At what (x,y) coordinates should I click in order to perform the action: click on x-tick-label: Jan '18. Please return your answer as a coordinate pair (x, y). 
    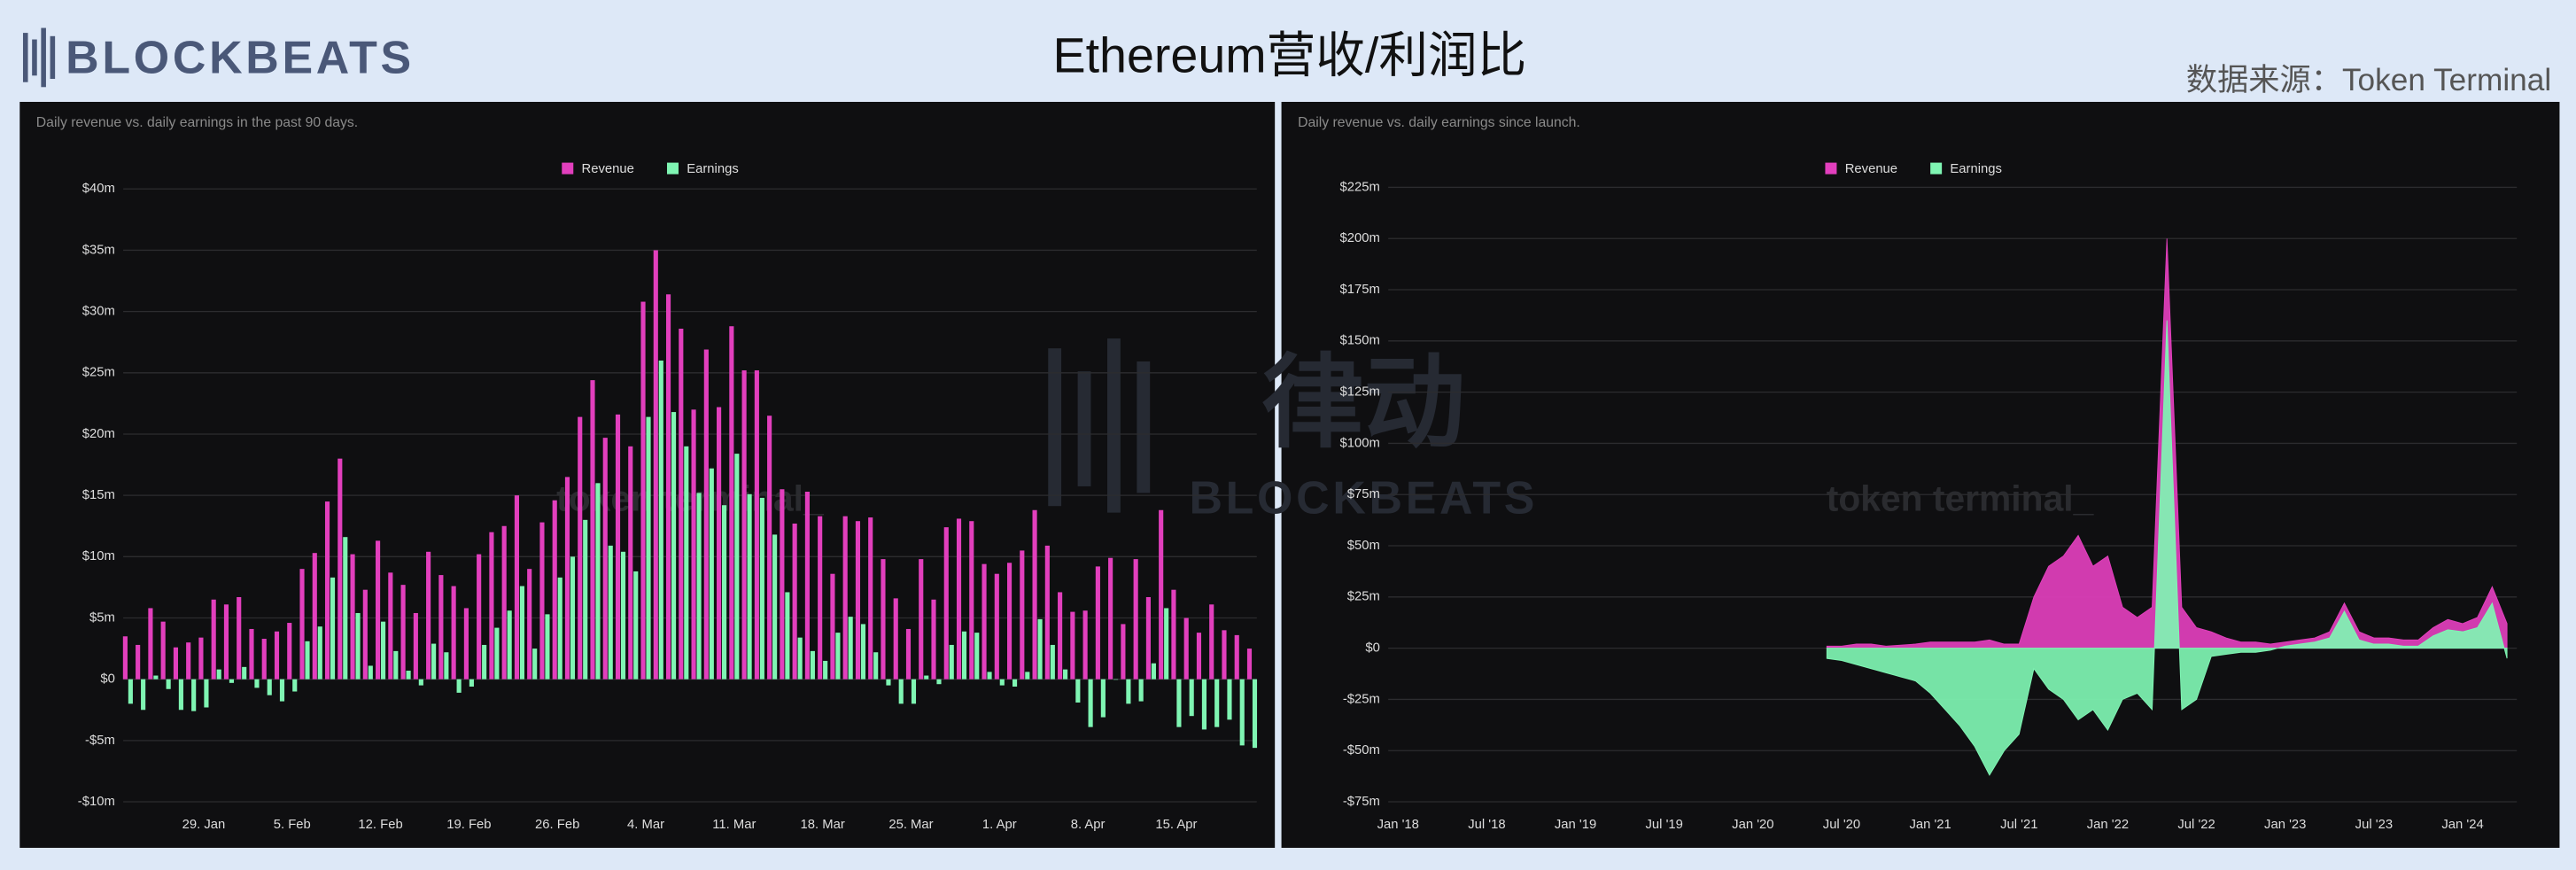
    Looking at the image, I should click on (1398, 825).